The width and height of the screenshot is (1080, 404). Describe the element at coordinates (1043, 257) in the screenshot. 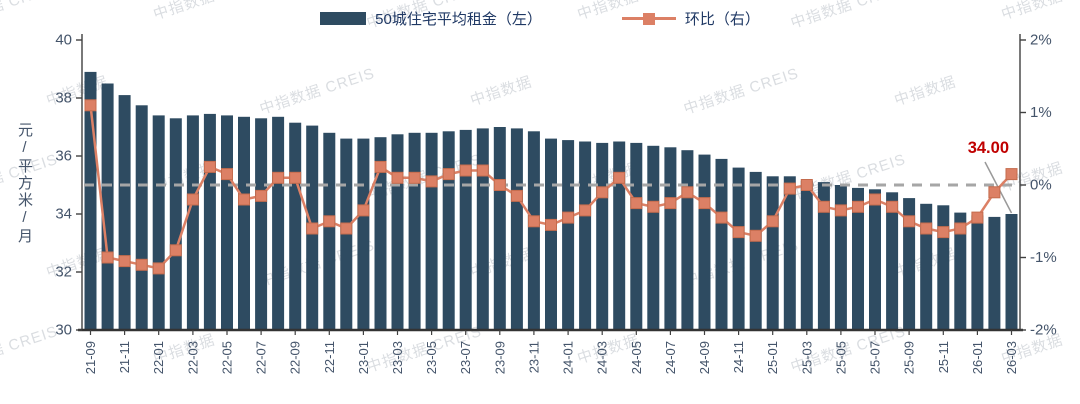

I see `right-axis-tick-label: -1%` at that location.